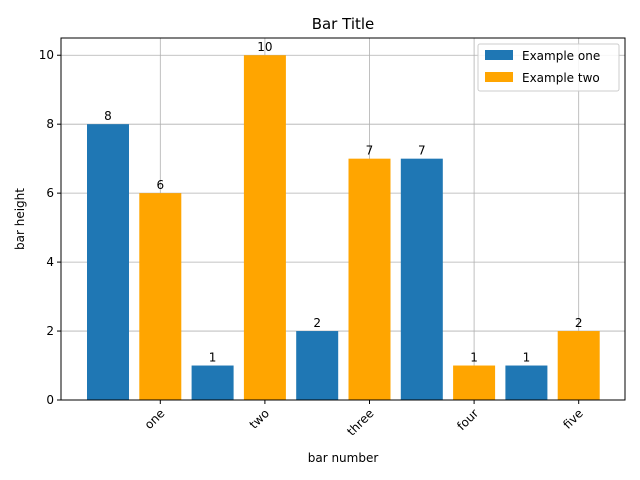 Image resolution: width=640 pixels, height=480 pixels. I want to click on bar-series-2-five, so click(578, 365).